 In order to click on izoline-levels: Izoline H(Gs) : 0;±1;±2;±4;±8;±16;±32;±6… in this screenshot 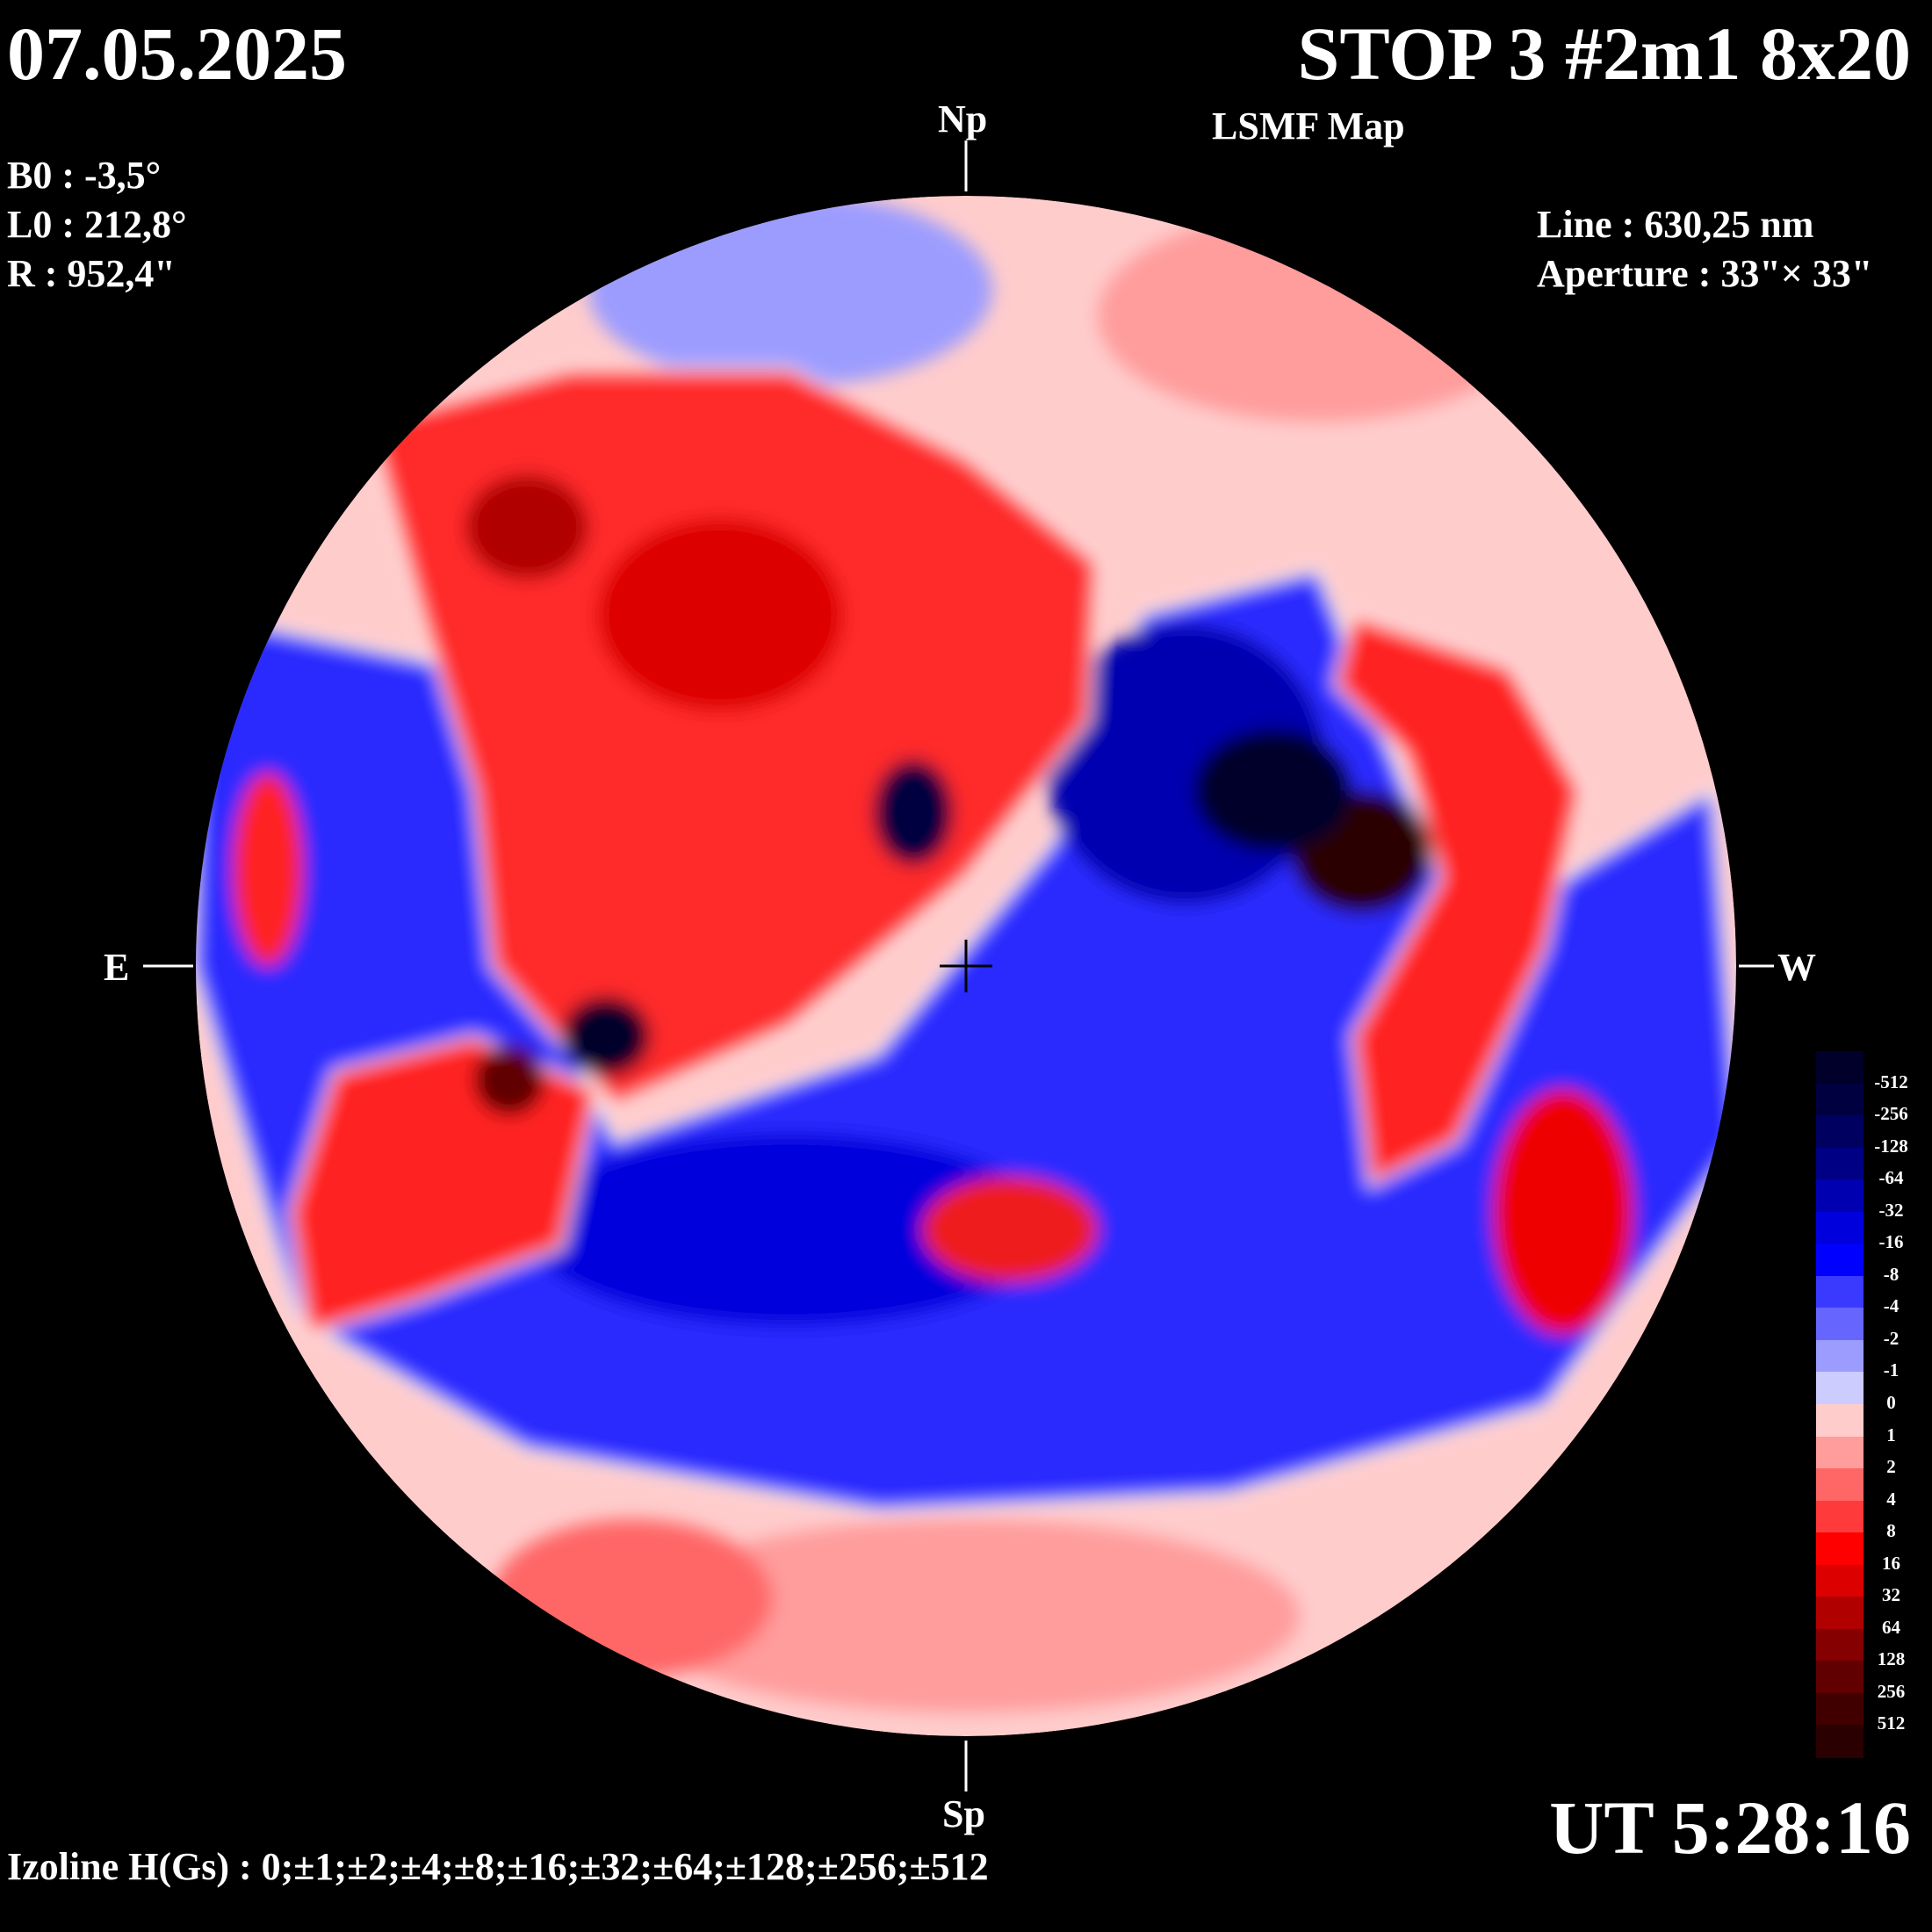, I will do `click(498, 1867)`.